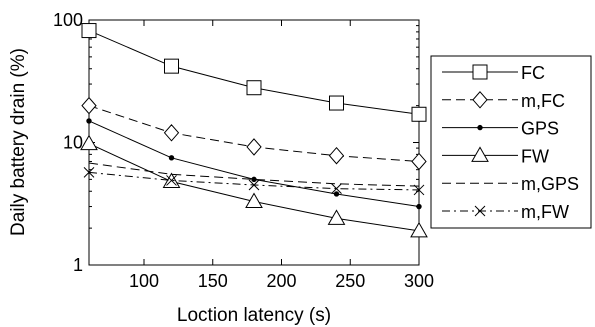 The image size is (595, 327). I want to click on legend-marker-m-fw, so click(480, 211).